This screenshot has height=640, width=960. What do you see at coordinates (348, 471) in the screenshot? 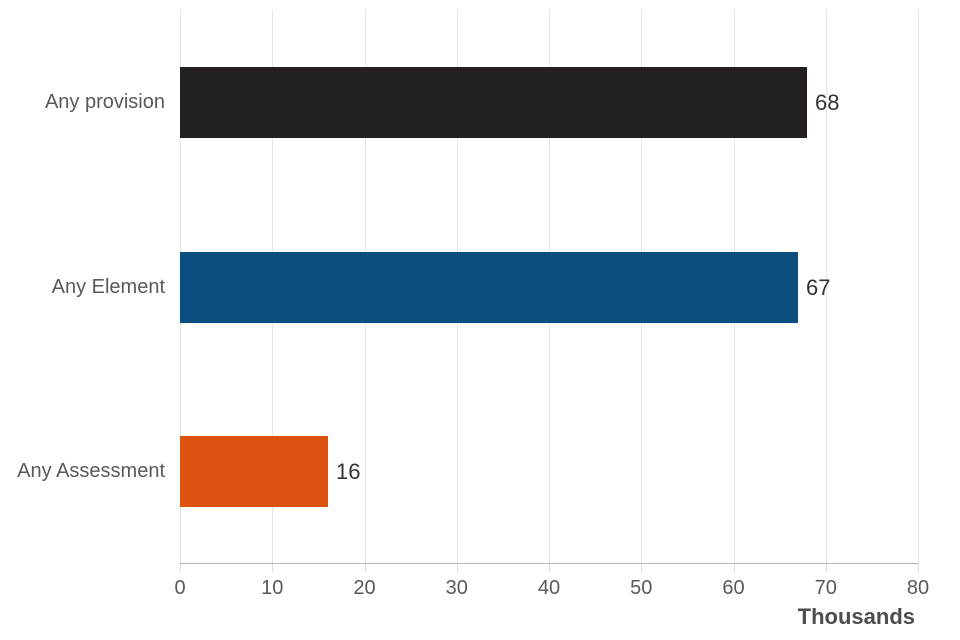
I see `value-label-any-assessment: 16` at bounding box center [348, 471].